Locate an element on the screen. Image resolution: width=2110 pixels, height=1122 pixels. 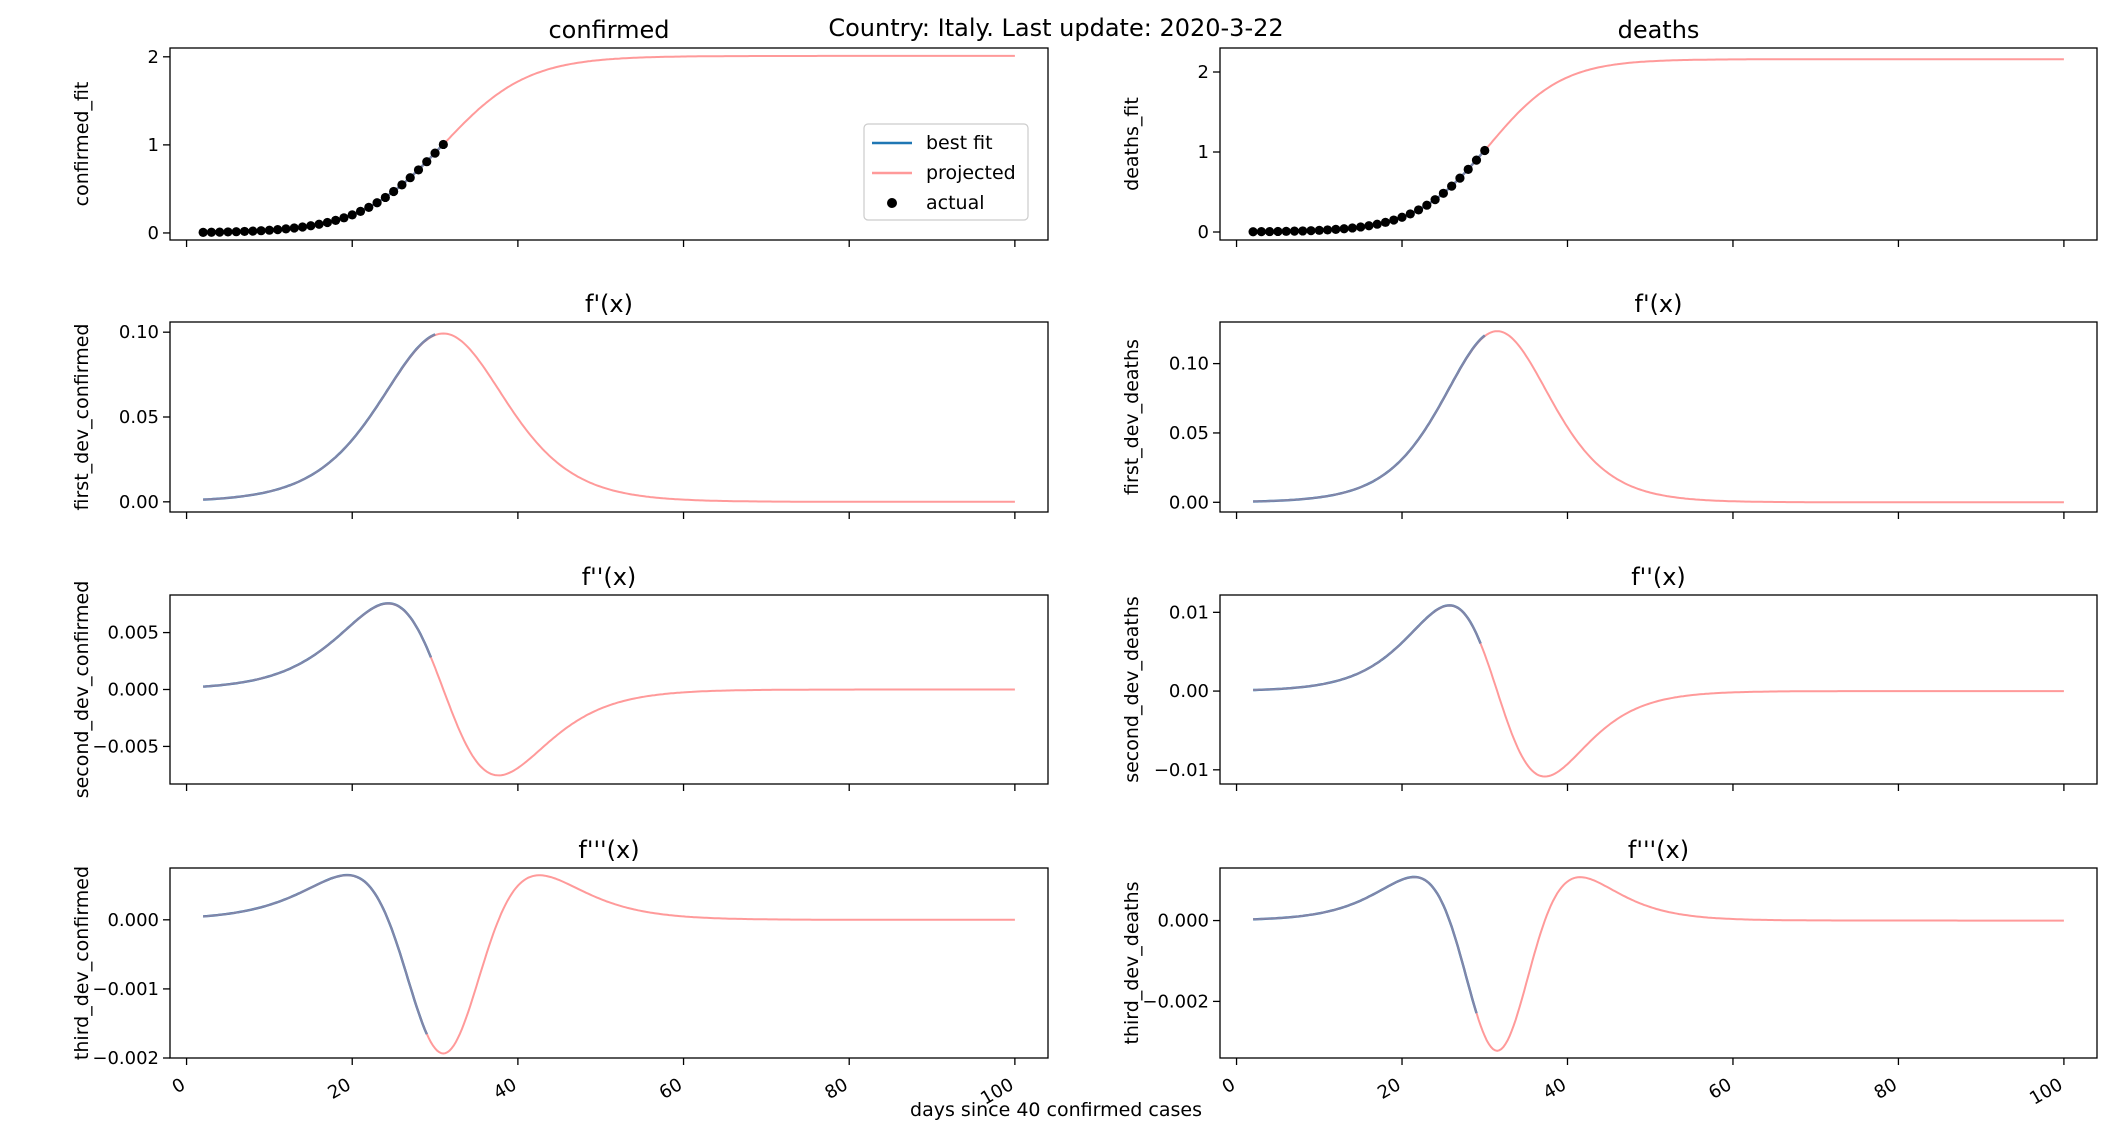
legend-label: actual is located at coordinates (955, 203).